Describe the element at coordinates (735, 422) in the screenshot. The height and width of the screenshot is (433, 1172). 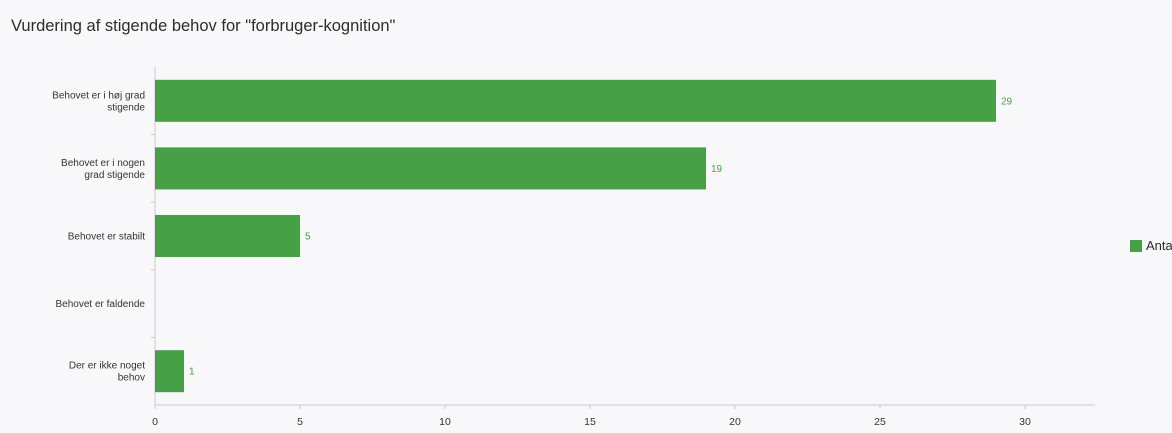
I see `x-tick-label: 20` at that location.